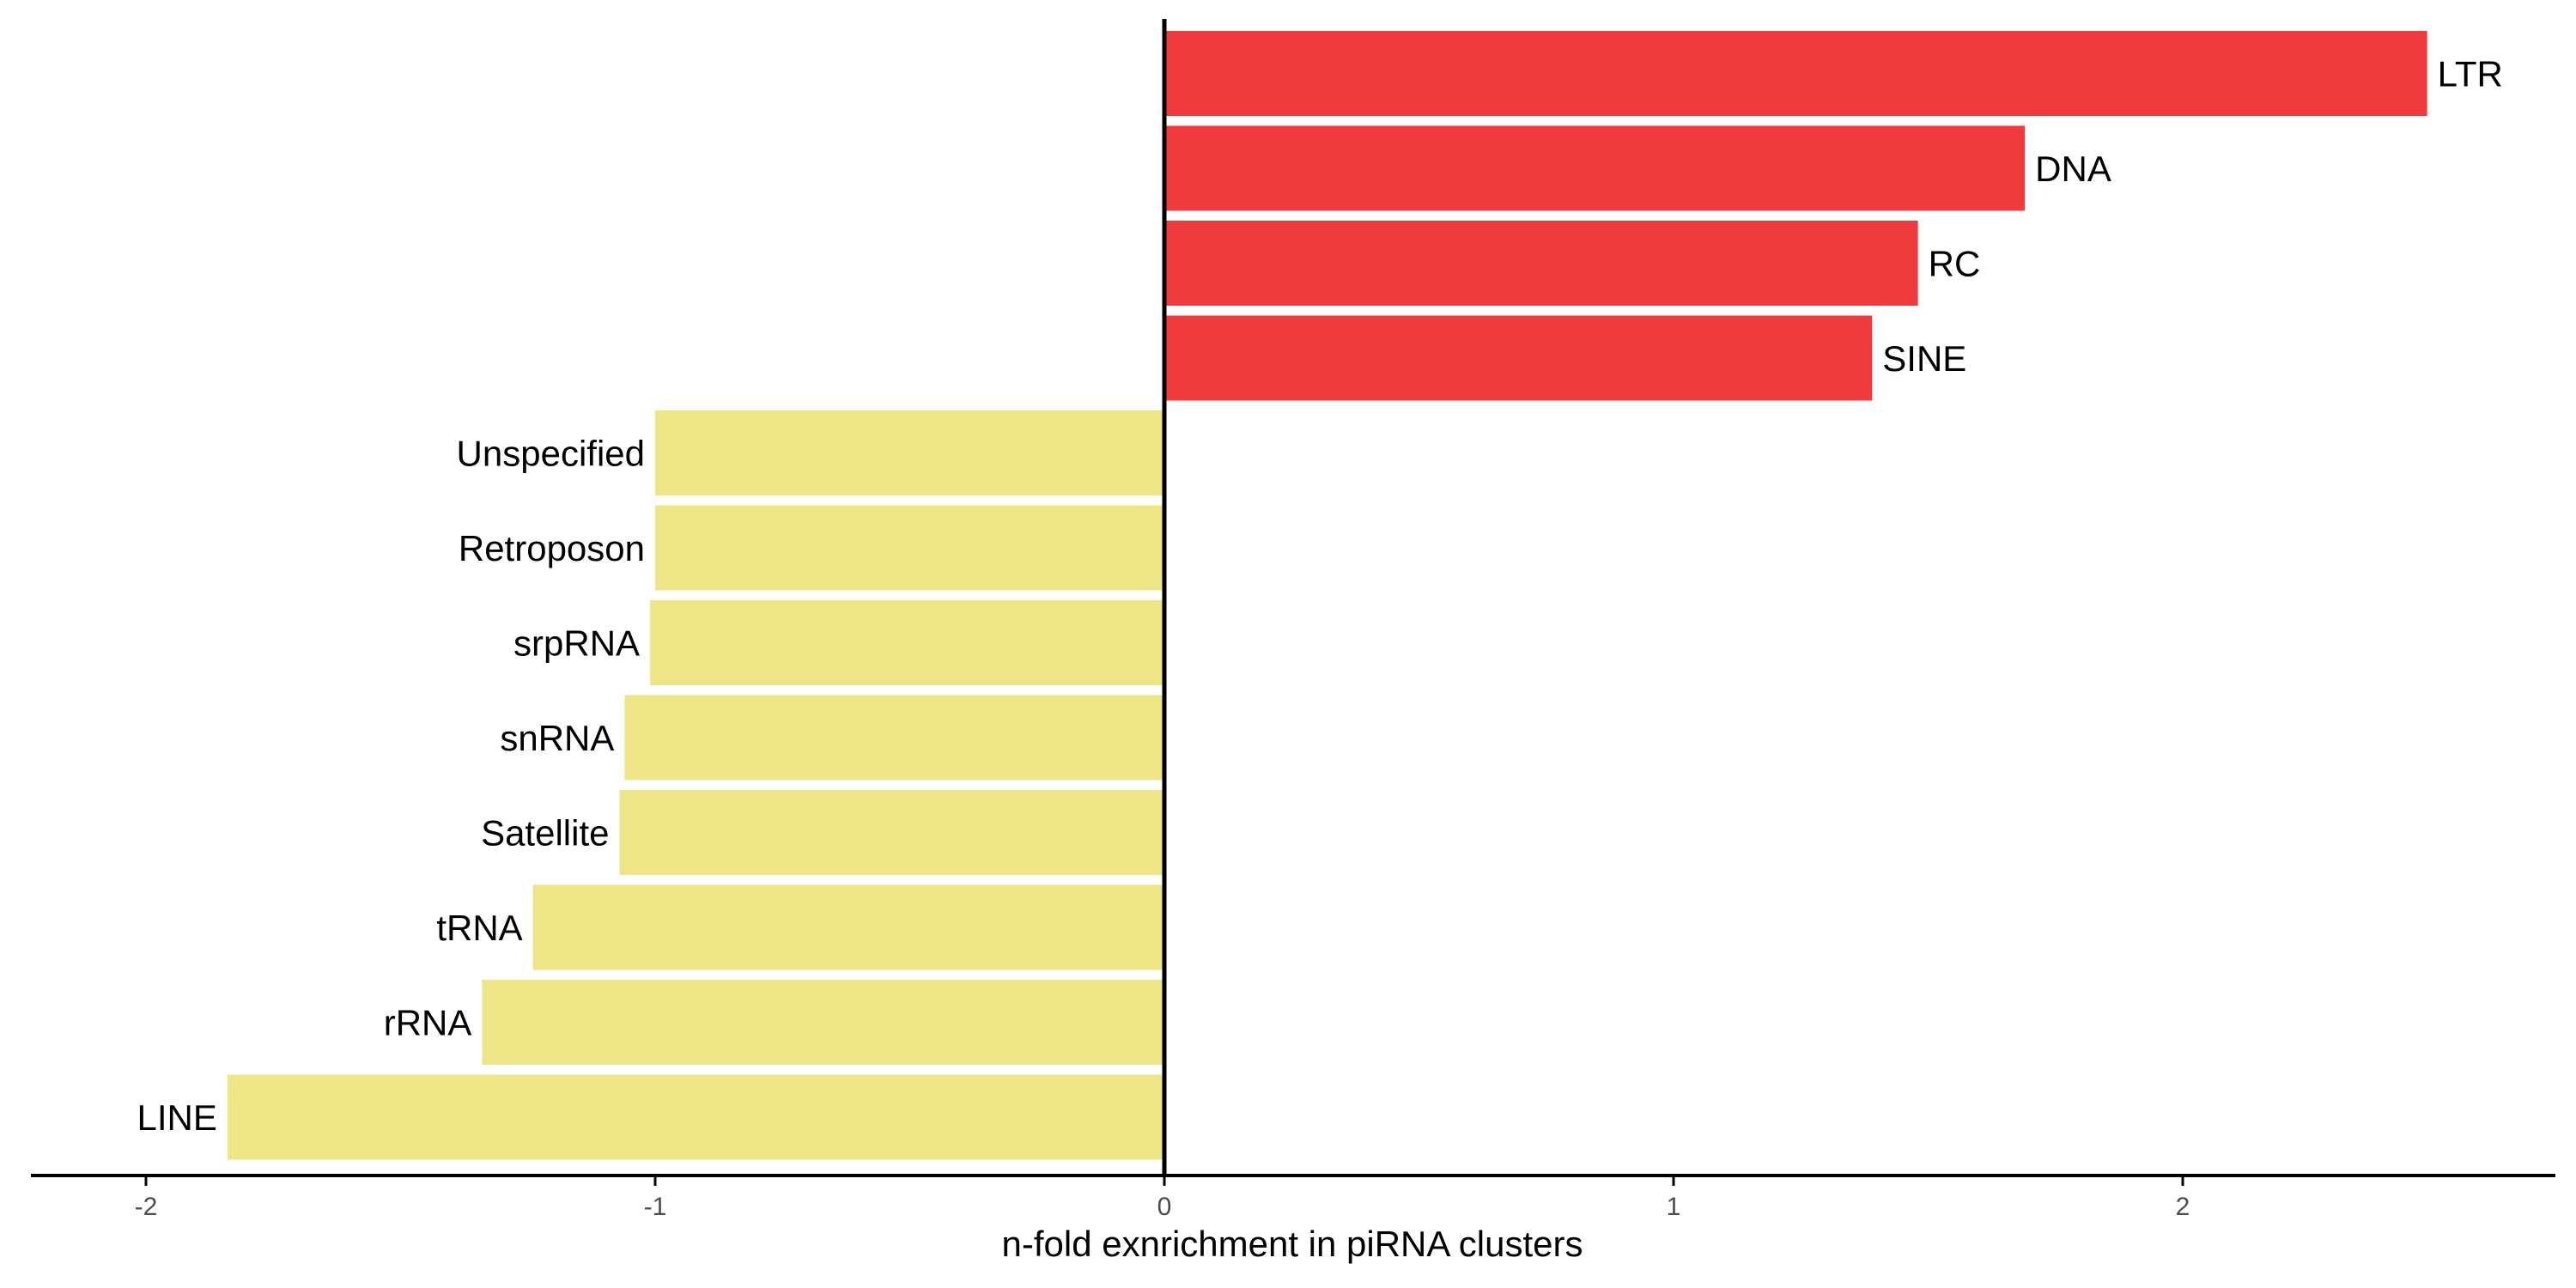 The height and width of the screenshot is (1288, 2576). Describe the element at coordinates (2183, 1207) in the screenshot. I see `x-tick-label: 2` at that location.